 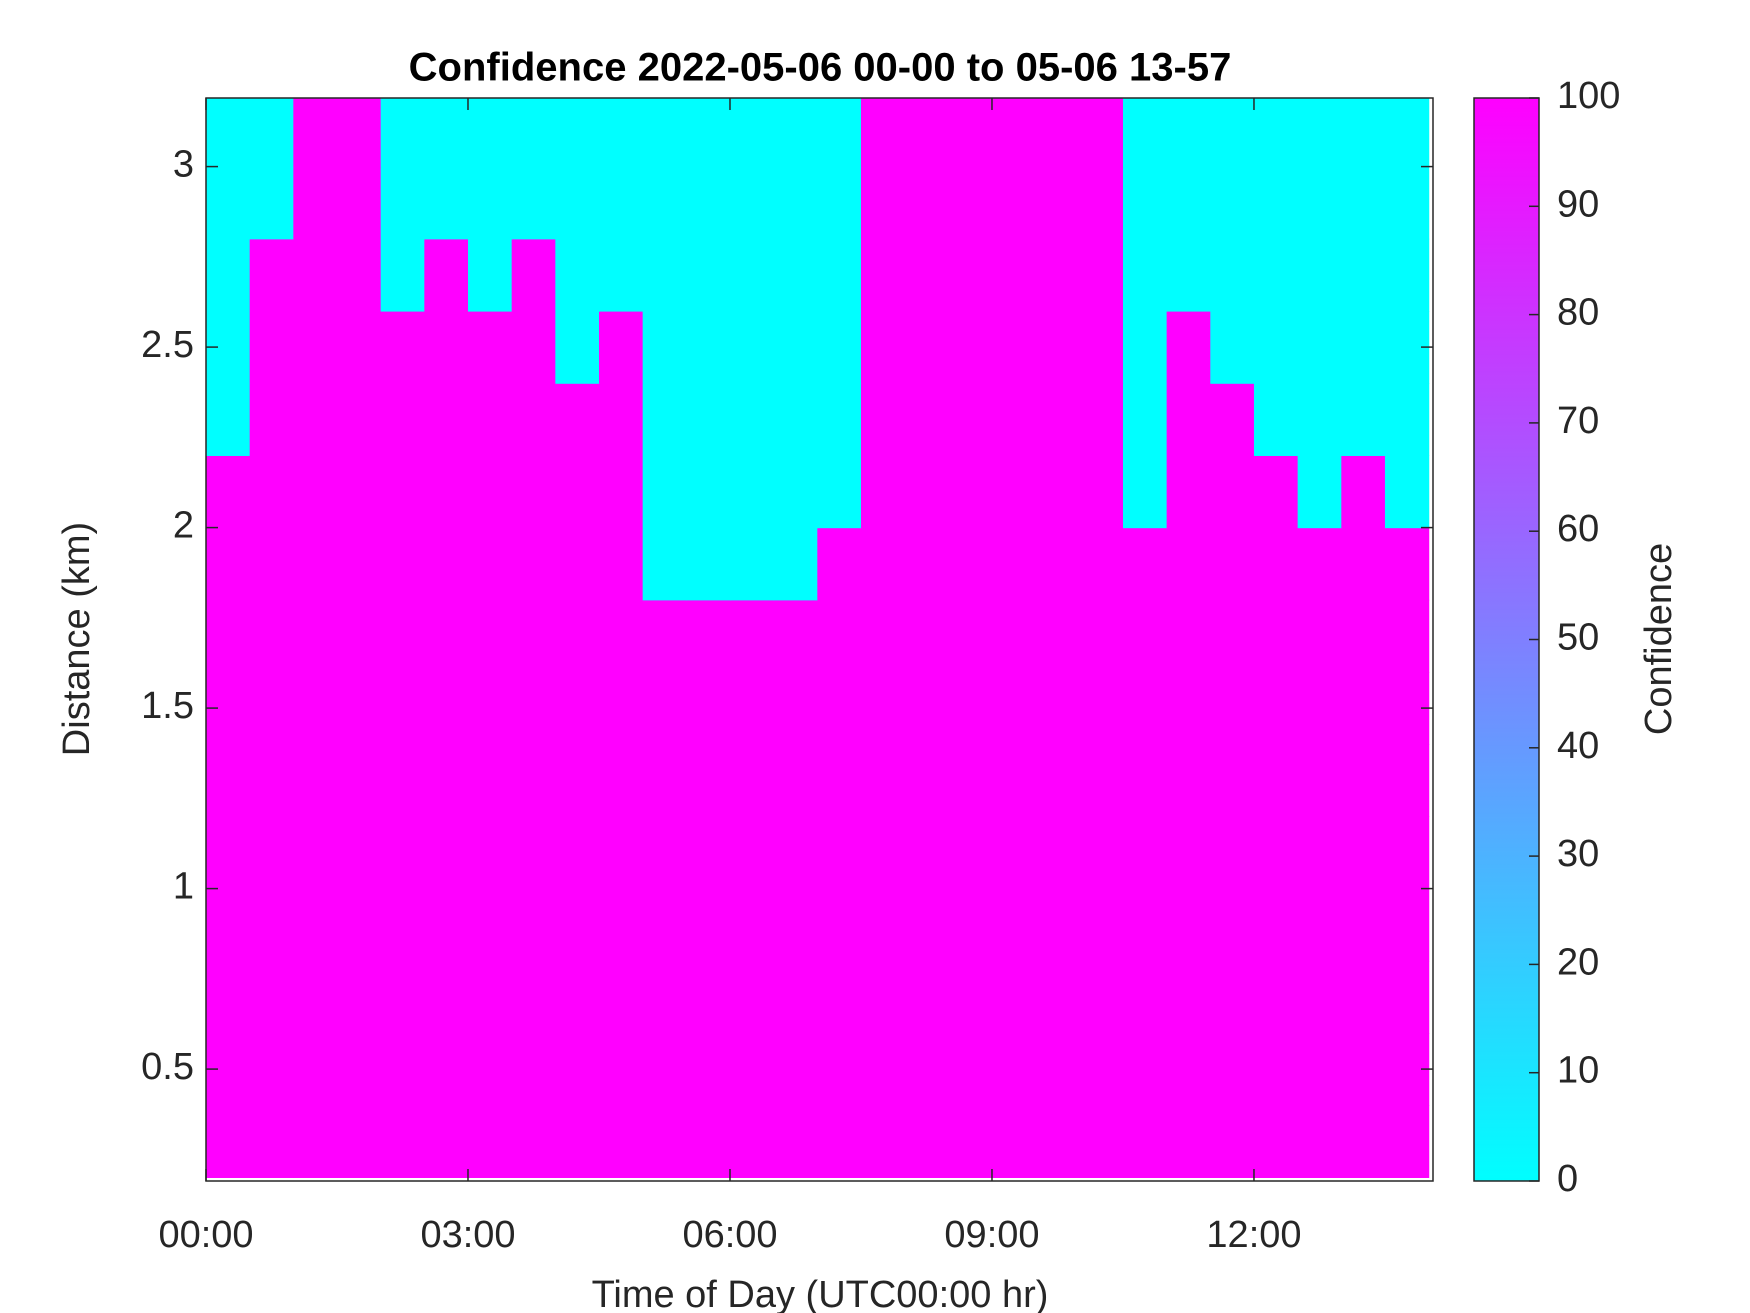 I want to click on x-tick-label: 12:00, so click(x=1253, y=1235).